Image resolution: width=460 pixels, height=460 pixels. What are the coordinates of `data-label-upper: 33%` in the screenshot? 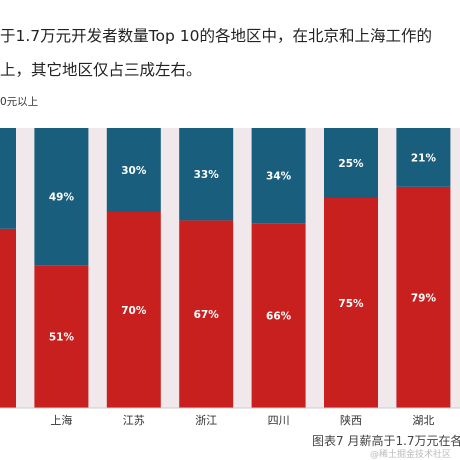 It's located at (207, 175).